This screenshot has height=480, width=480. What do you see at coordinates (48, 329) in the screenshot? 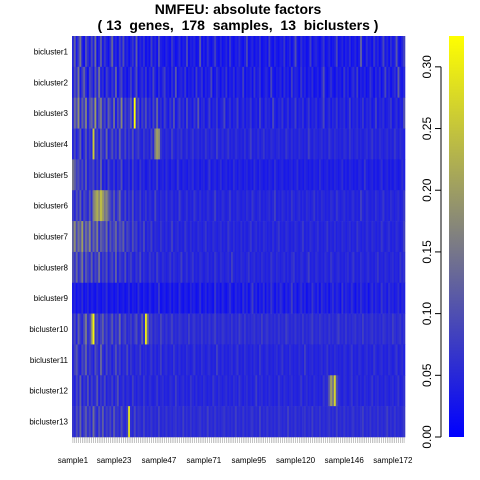
I see `row-label: bicluster10` at bounding box center [48, 329].